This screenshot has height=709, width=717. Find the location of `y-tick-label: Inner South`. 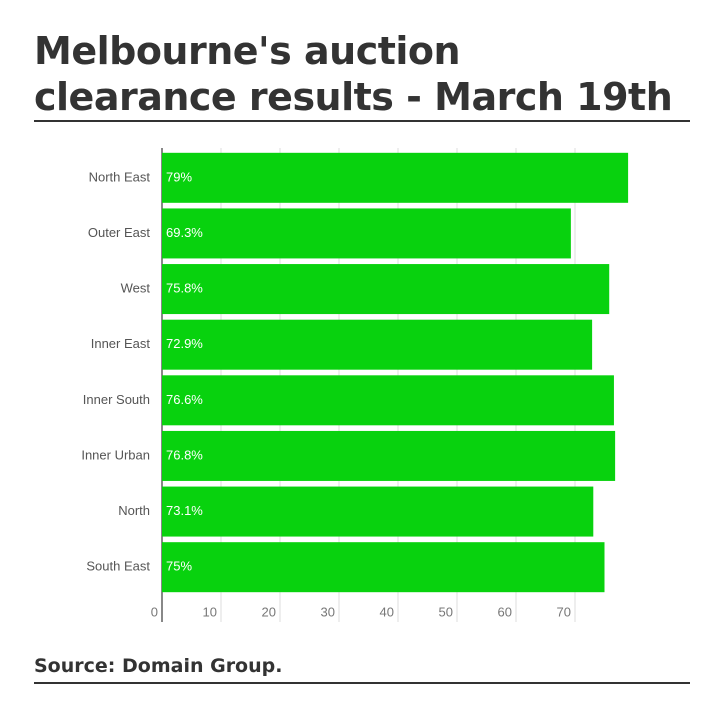

y-tick-label: Inner South is located at coordinates (116, 399).